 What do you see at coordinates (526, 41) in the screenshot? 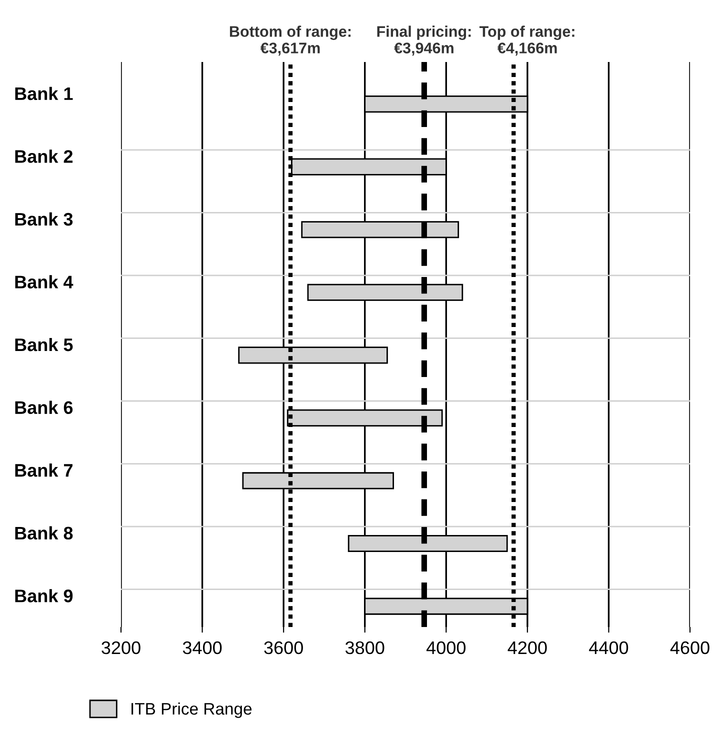
I see `ref-line-label: Top of range: €4,166m` at bounding box center [526, 41].